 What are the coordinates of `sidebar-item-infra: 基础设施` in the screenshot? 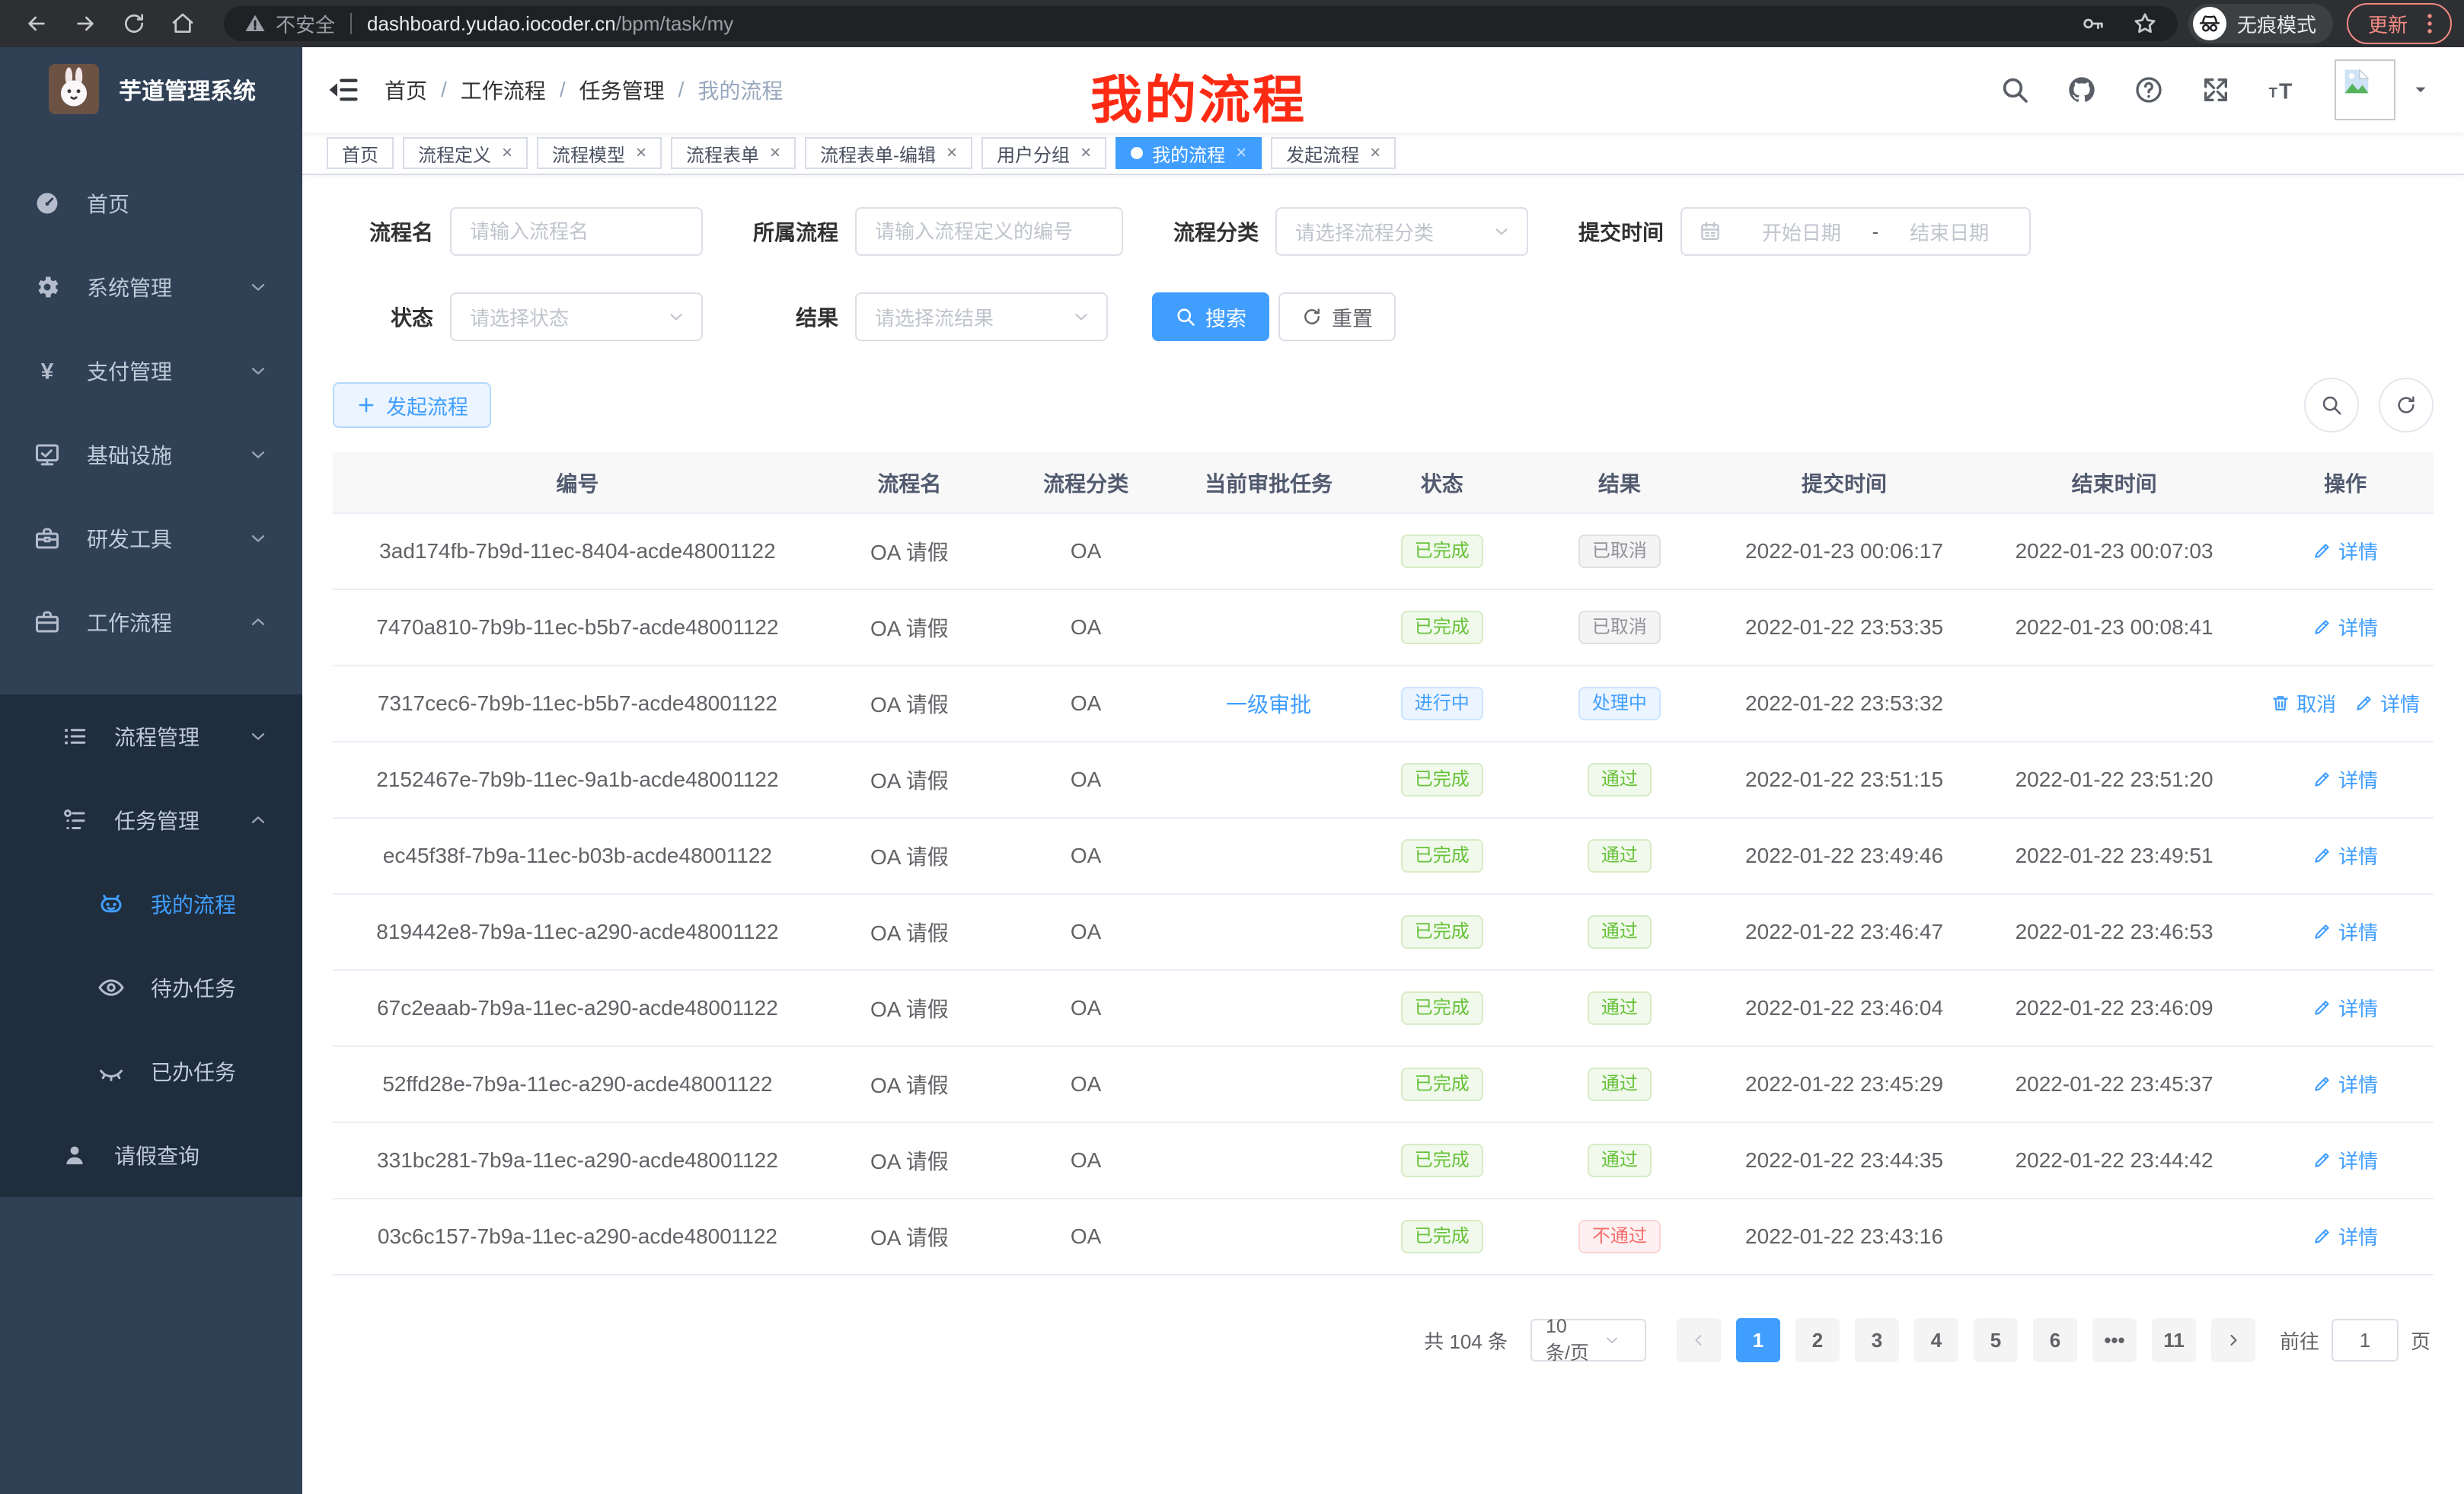 It's located at (151, 454).